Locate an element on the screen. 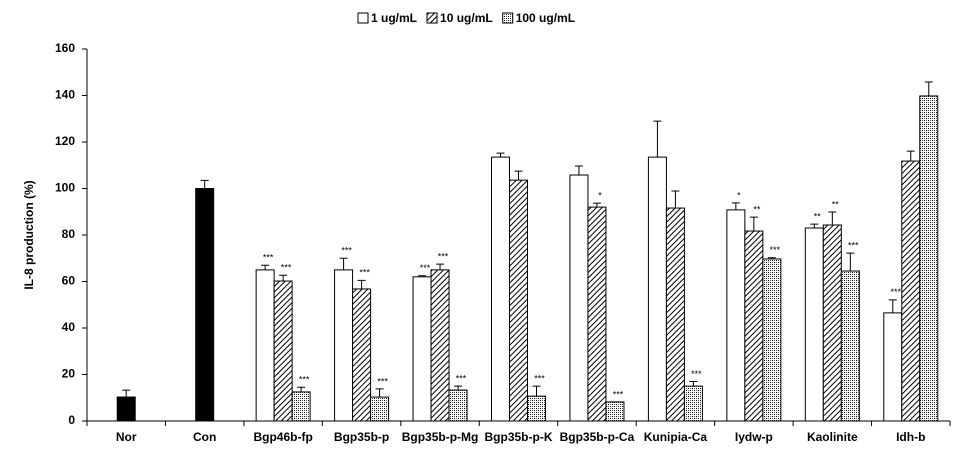 The image size is (960, 453). y-tick-label: 0 is located at coordinates (71, 420).